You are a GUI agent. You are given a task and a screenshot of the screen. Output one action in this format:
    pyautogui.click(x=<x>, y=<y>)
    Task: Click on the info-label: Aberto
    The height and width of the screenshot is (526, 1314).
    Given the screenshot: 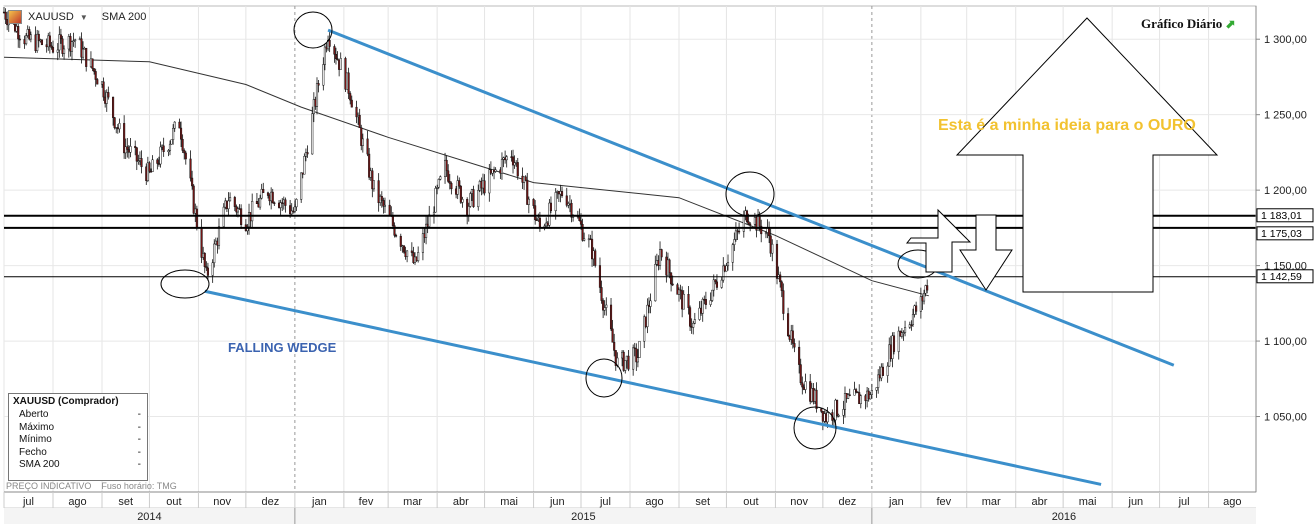 What is the action you would take?
    pyautogui.click(x=34, y=414)
    